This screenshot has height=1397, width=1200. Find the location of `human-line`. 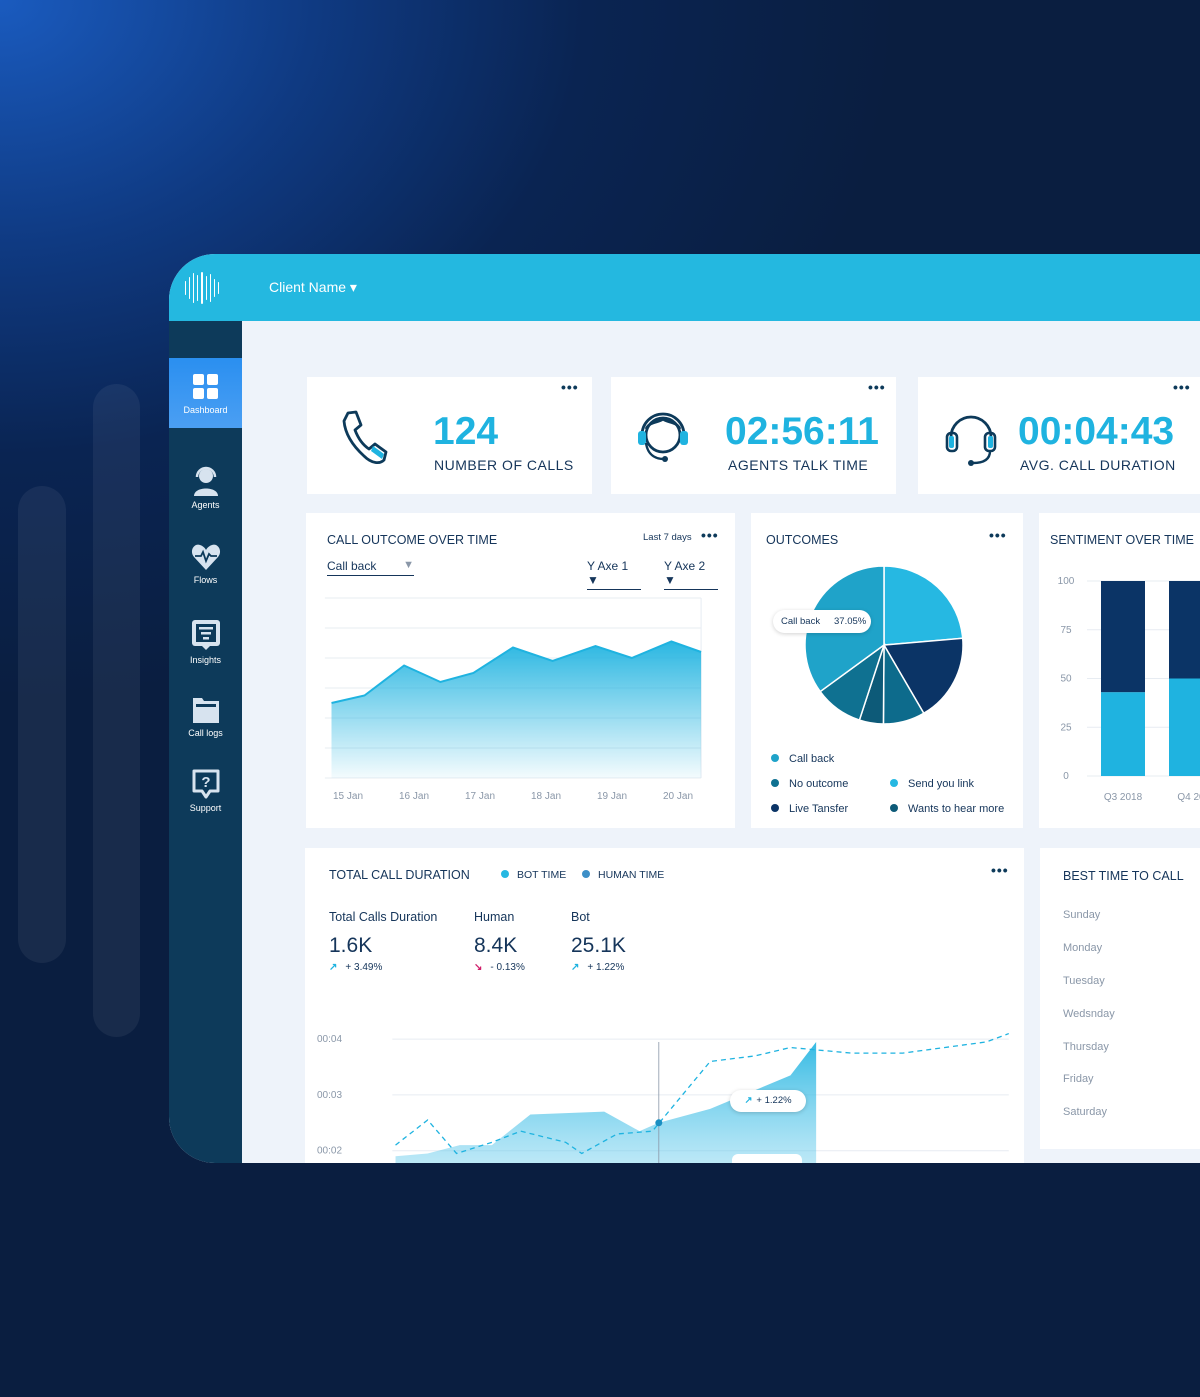

human-line is located at coordinates (702, 1093).